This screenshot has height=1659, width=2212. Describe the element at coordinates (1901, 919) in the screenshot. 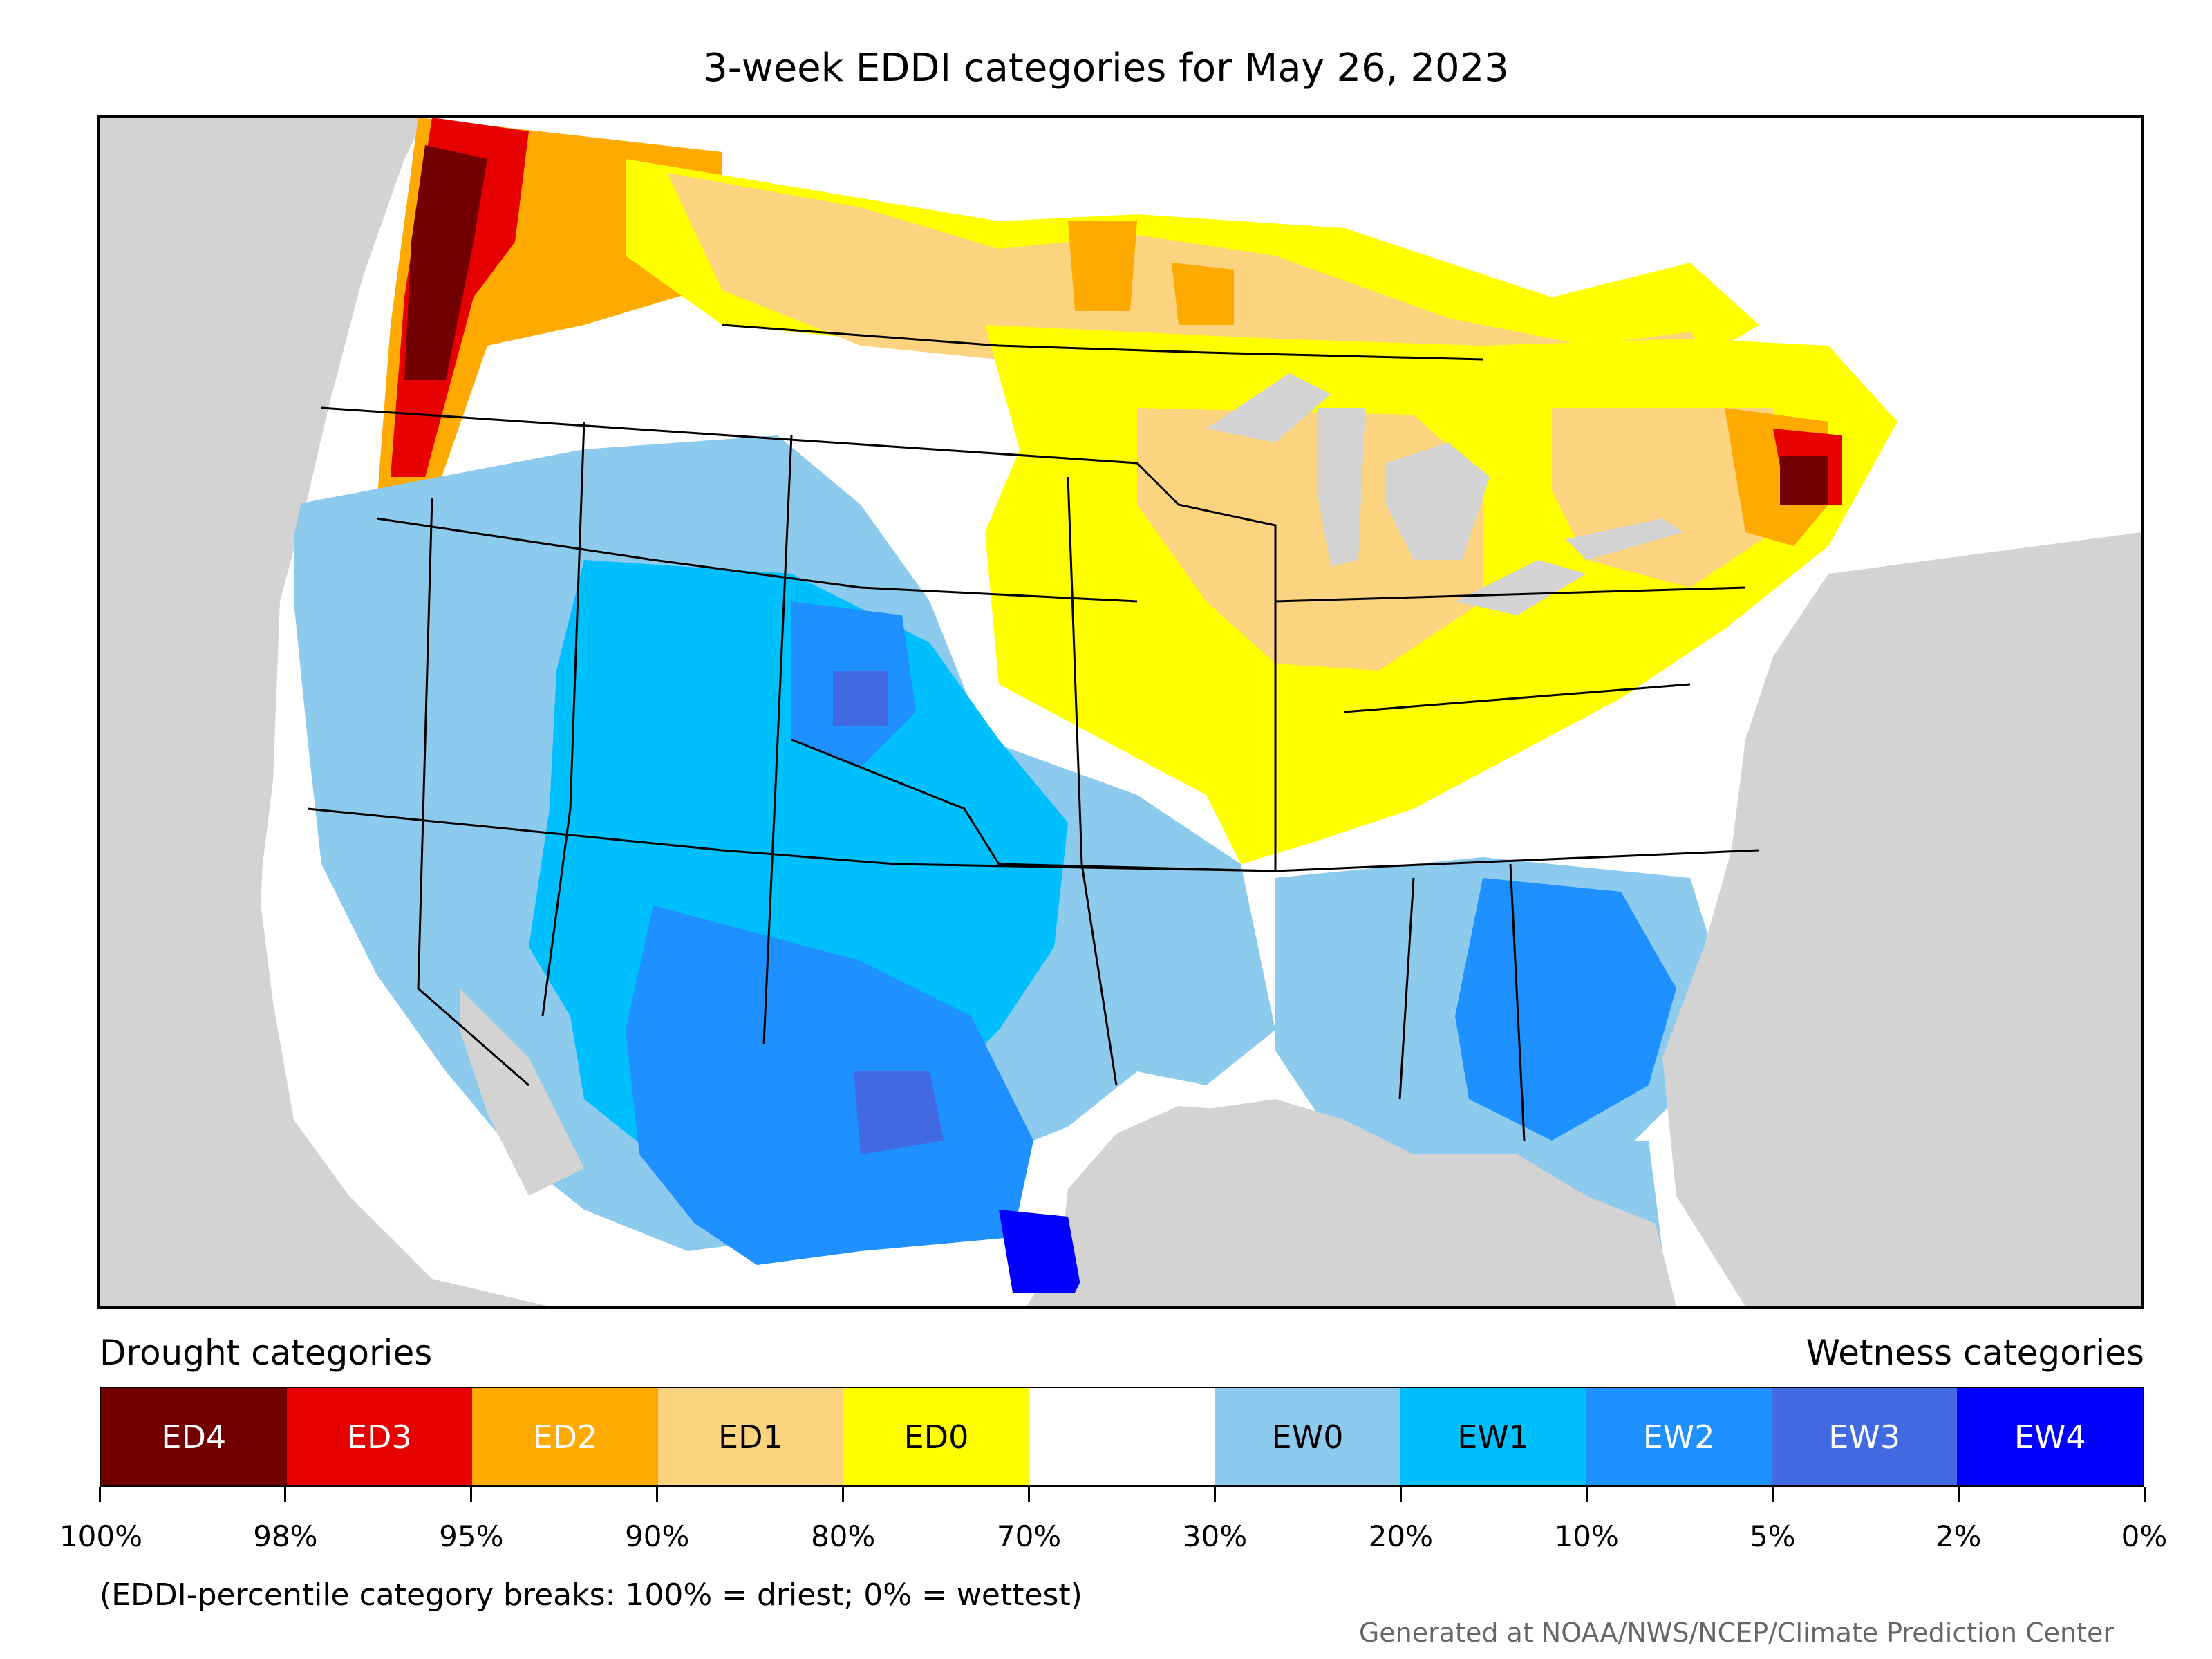

I see `atlantic-ocean` at that location.